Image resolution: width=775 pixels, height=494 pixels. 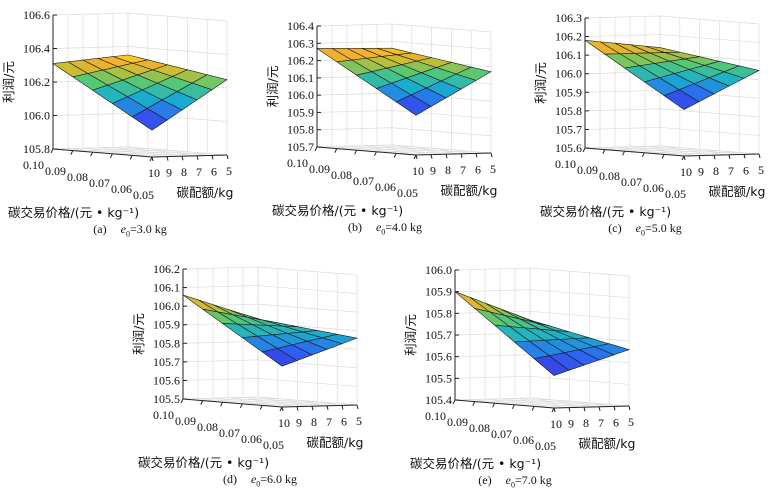 What do you see at coordinates (721, 155) in the screenshot?
I see `quota-axis` at bounding box center [721, 155].